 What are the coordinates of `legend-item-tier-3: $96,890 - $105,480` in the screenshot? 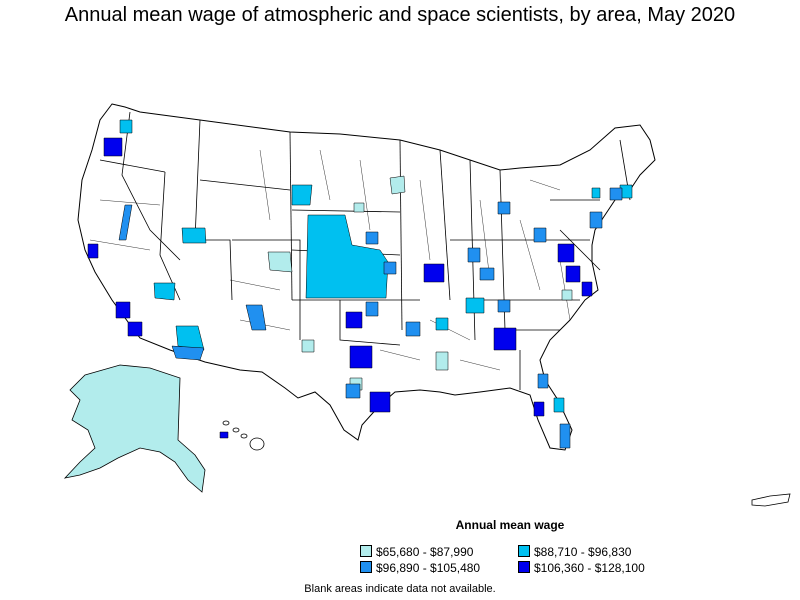 It's located at (420, 568).